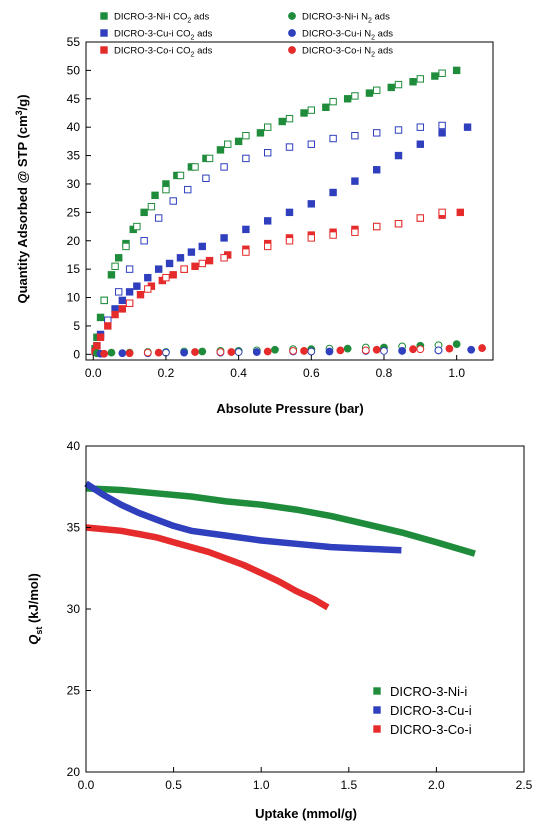  What do you see at coordinates (346, 18) in the screenshot?
I see `isotherm-legend-label: DICRO-3-Ni-i N2 ads` at bounding box center [346, 18].